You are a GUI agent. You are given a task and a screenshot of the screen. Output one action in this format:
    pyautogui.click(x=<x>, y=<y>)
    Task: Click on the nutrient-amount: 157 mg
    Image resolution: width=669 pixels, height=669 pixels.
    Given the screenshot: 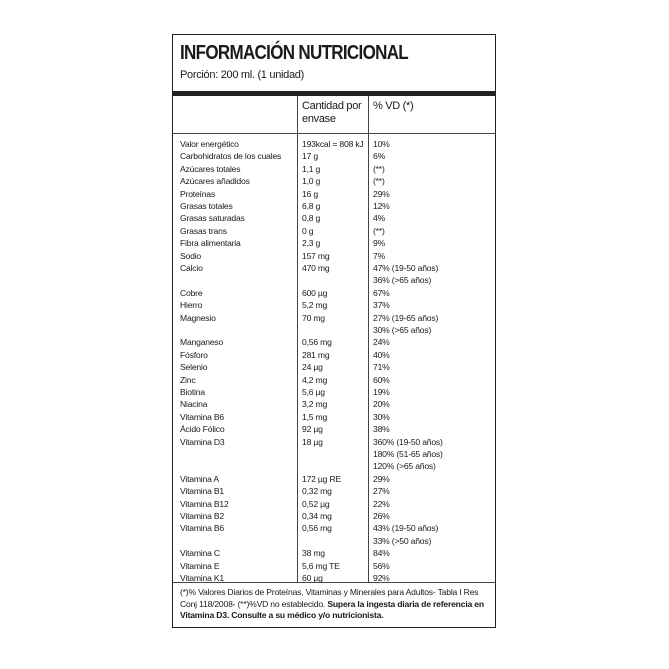 What is the action you would take?
    pyautogui.click(x=316, y=255)
    